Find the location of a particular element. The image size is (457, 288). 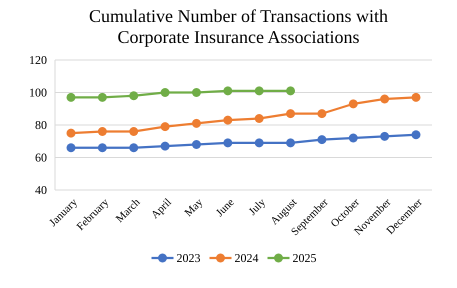

legend-label: 2023 is located at coordinates (188, 258).